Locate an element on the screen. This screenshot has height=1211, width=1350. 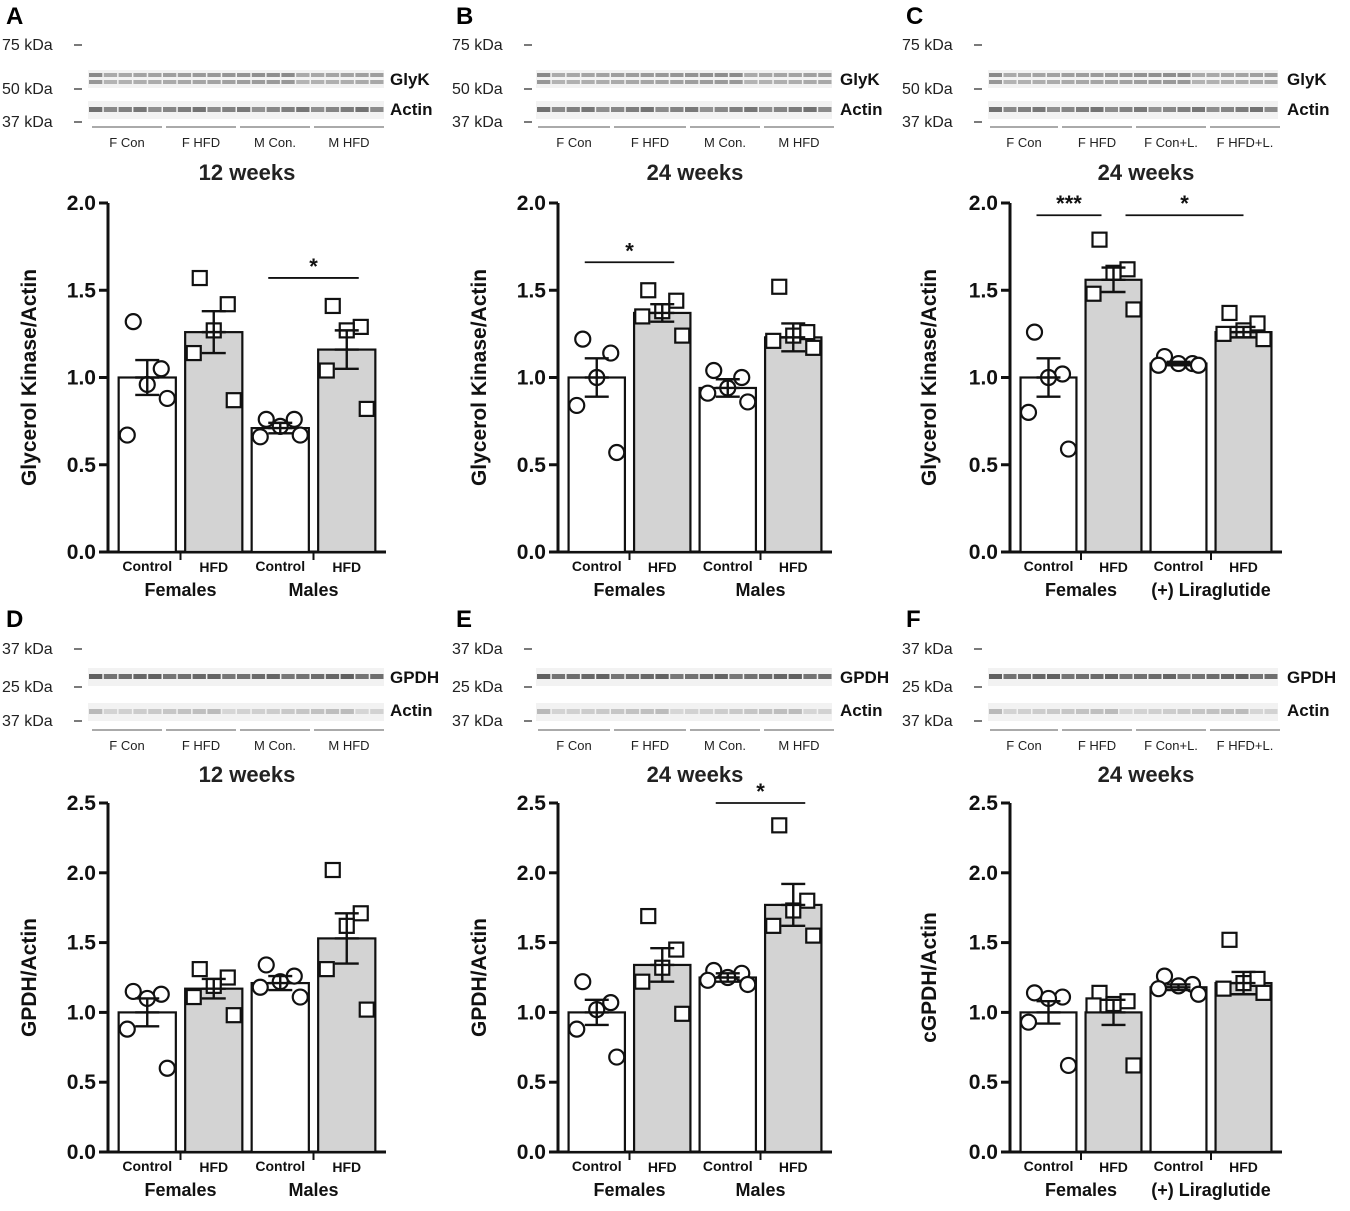
panel-letter: E is located at coordinates (464, 619).